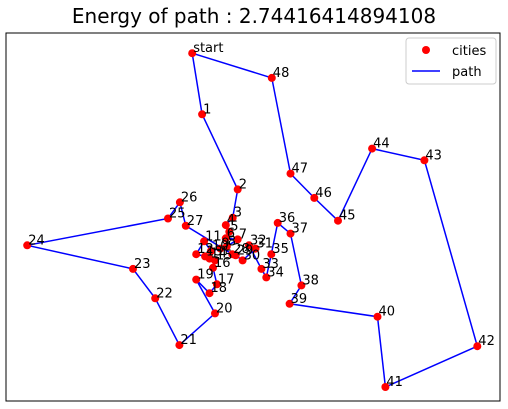  What do you see at coordinates (219, 254) in the screenshot?
I see `city-label-14: 14` at bounding box center [219, 254].